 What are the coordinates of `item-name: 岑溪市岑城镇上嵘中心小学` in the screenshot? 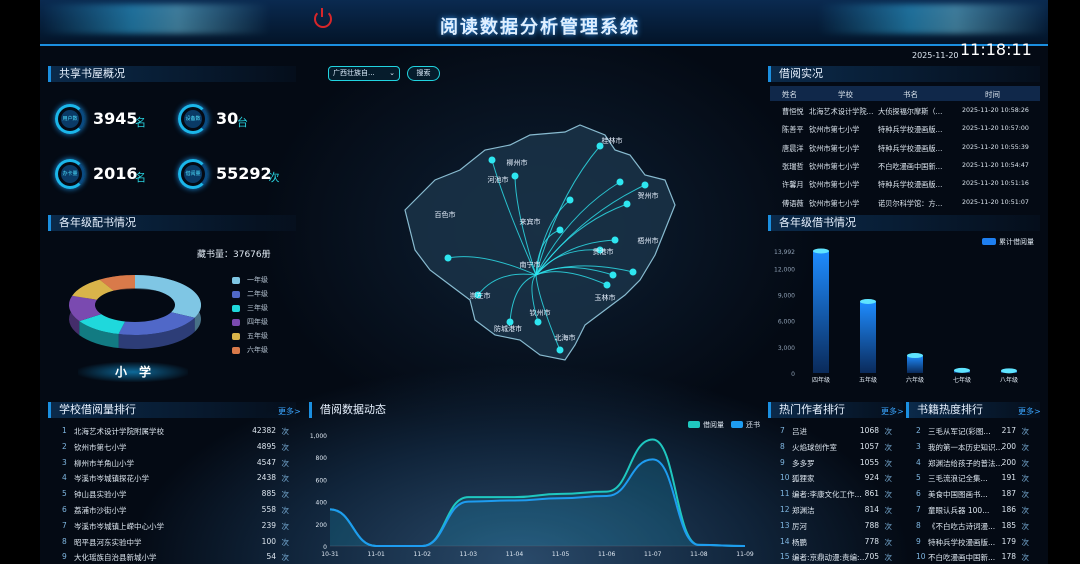 It's located at (119, 526).